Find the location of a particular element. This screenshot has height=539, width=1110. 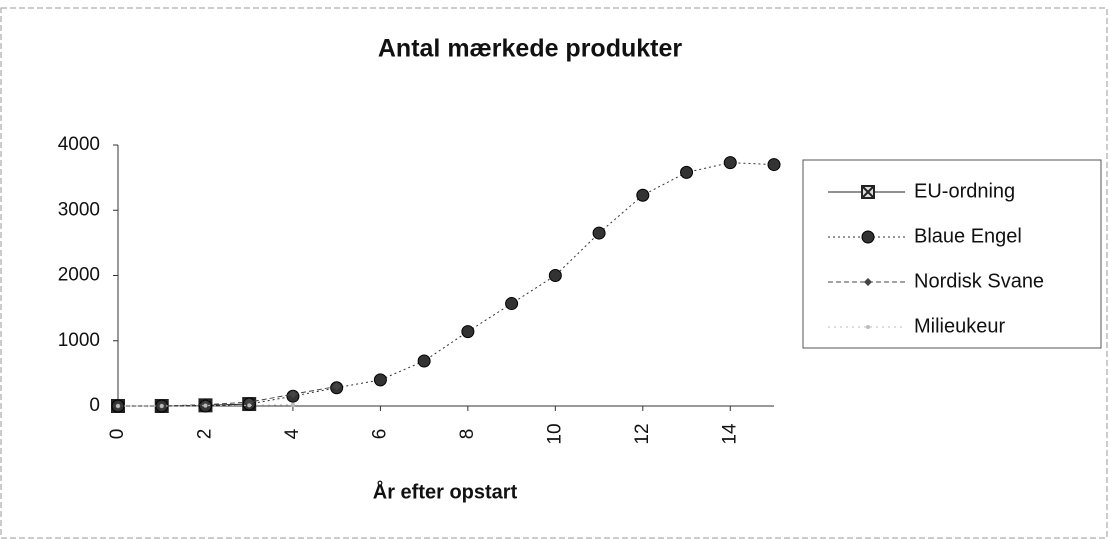

x-tick-label: 2 is located at coordinates (204, 434).